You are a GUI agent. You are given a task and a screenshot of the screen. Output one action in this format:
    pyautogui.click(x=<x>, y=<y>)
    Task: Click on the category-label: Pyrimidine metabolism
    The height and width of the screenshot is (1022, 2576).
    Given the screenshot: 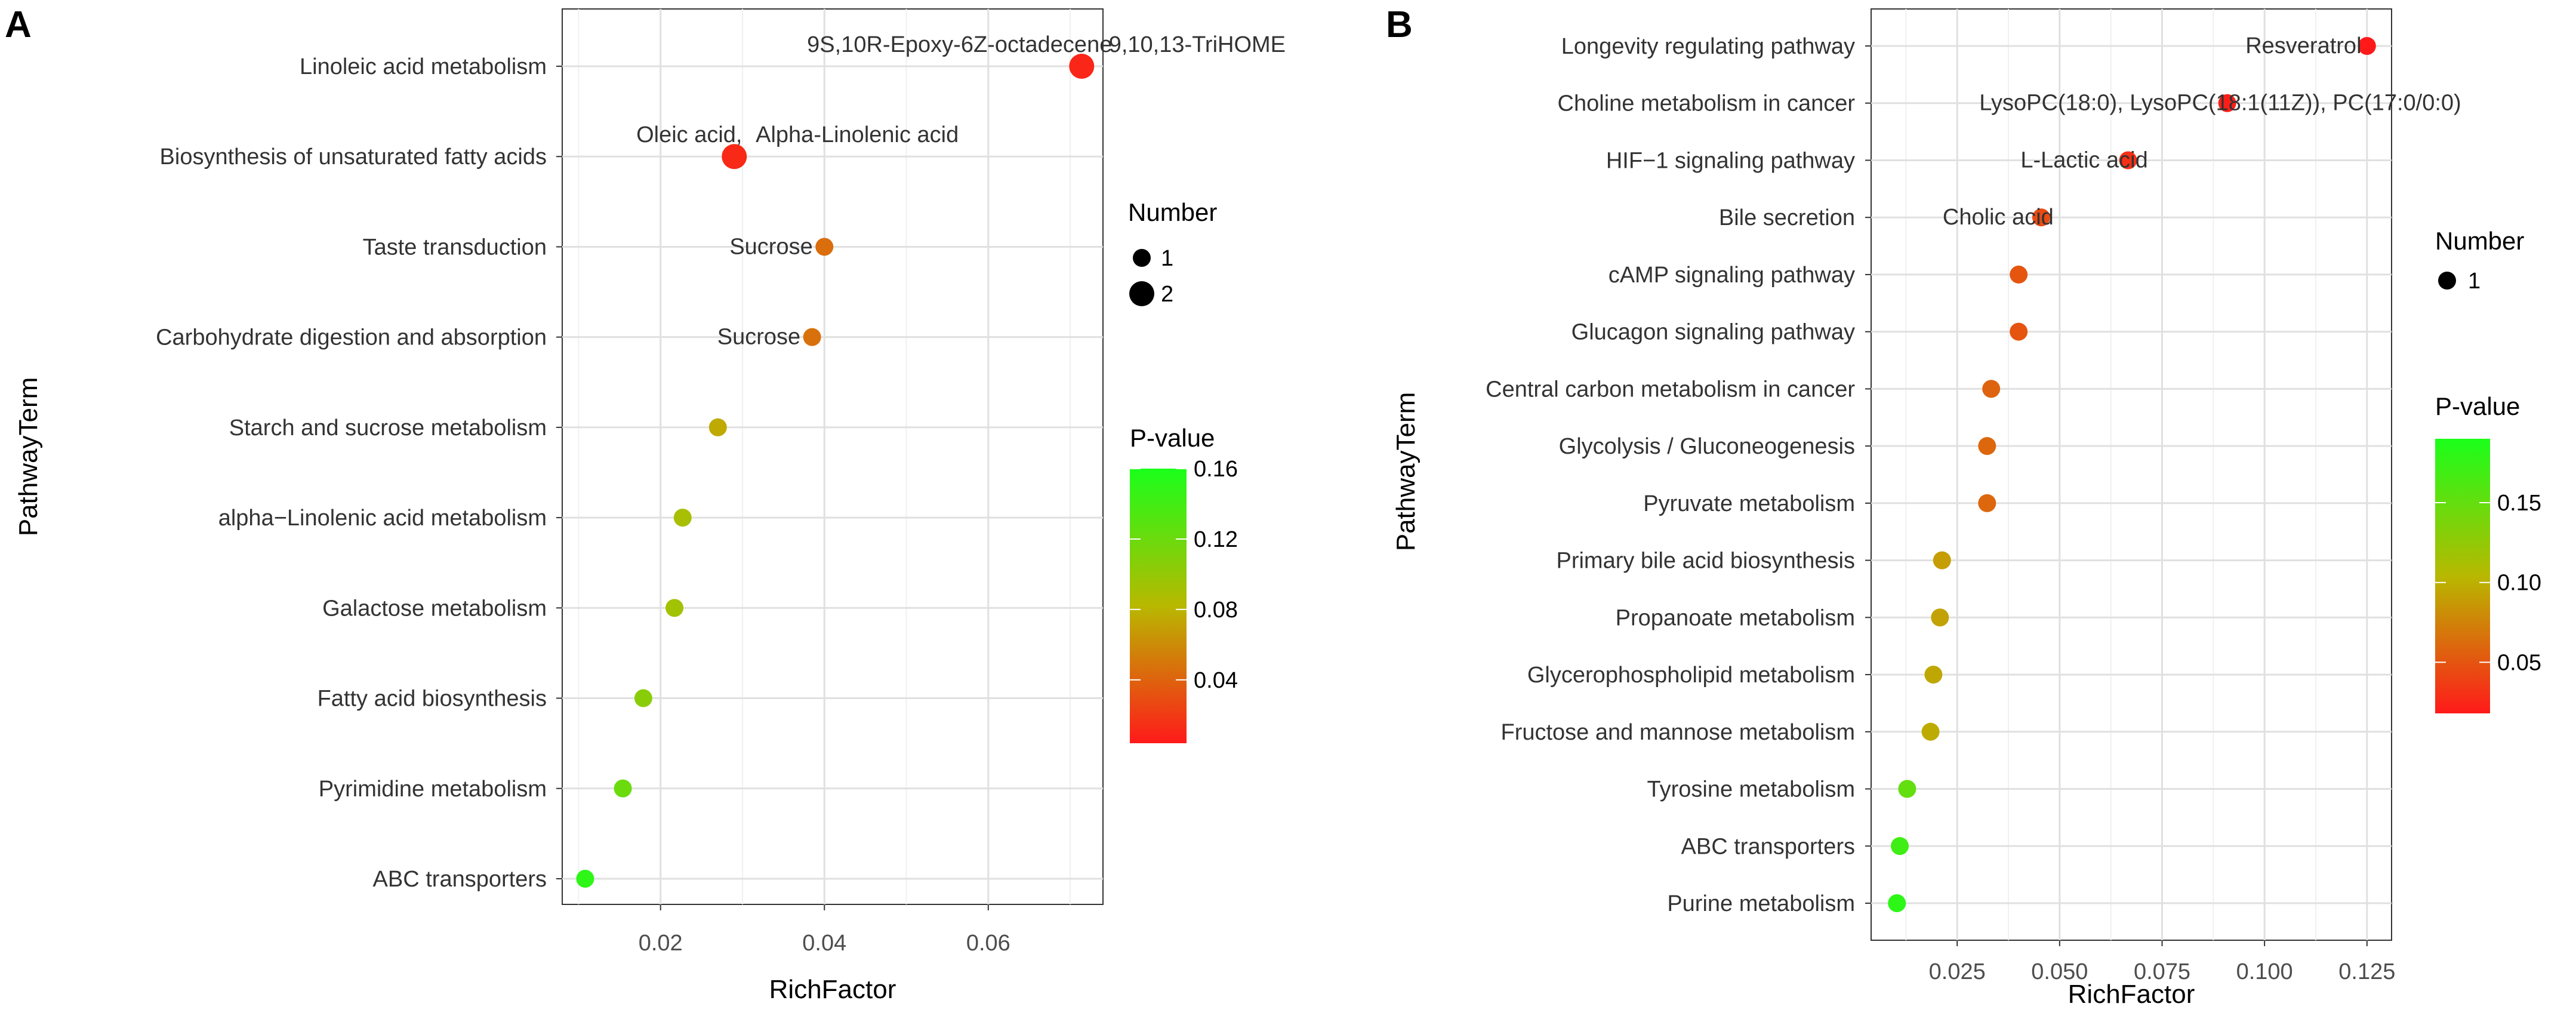 What is the action you would take?
    pyautogui.click(x=433, y=789)
    